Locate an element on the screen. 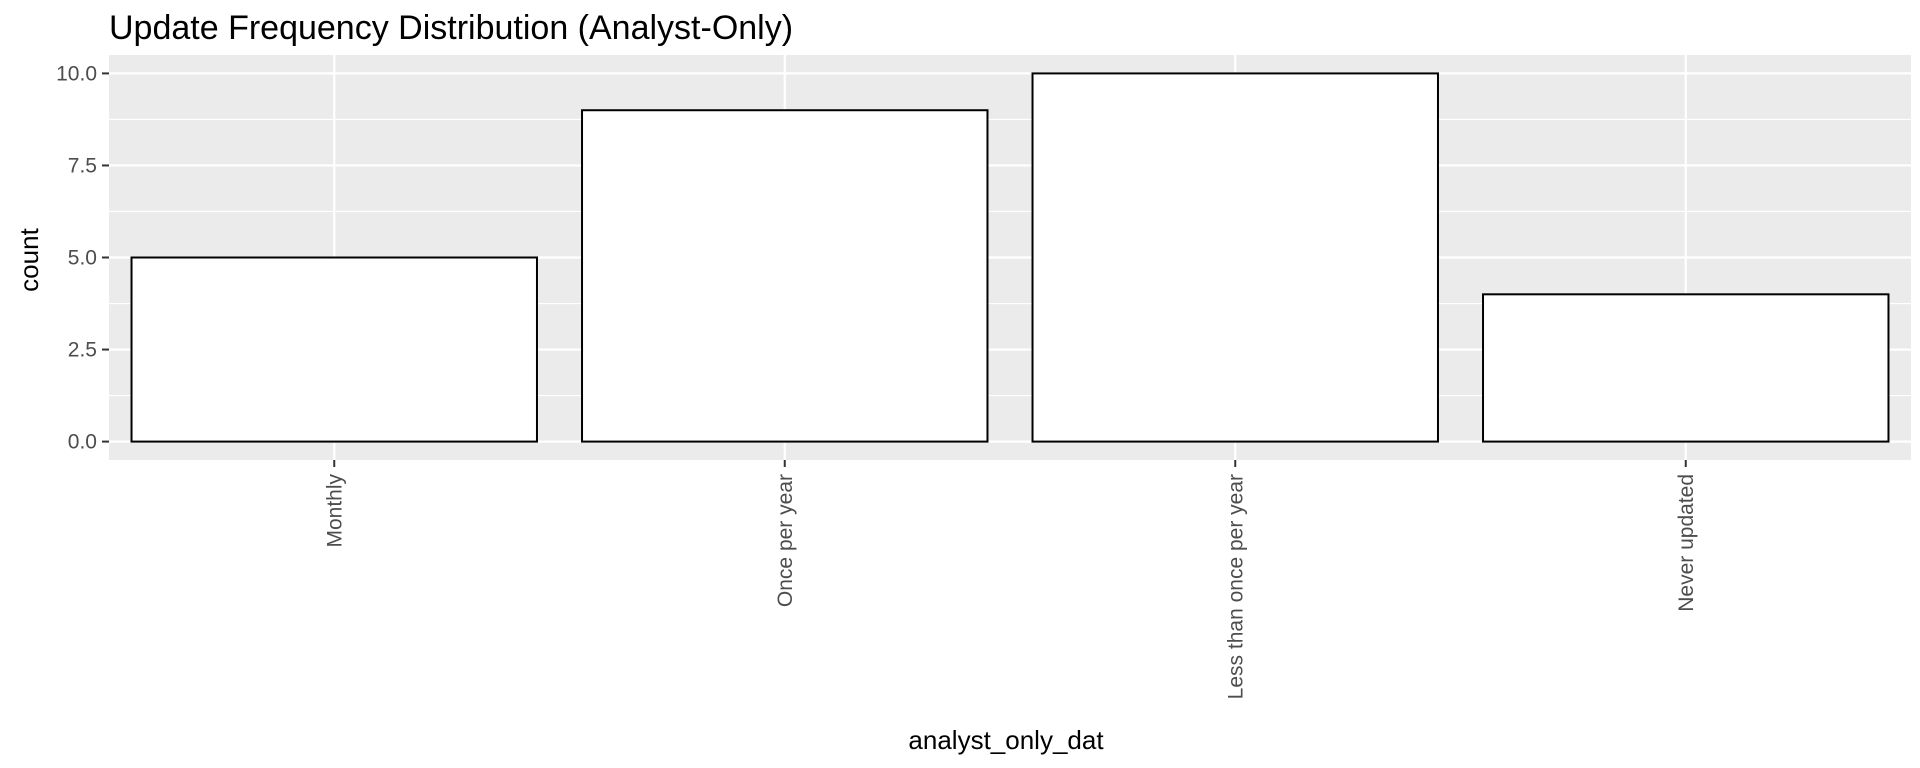 This screenshot has width=1920, height=768. y-axis: 0.0 2.5 5.0 7.5 10.0 is located at coordinates (82, 258).